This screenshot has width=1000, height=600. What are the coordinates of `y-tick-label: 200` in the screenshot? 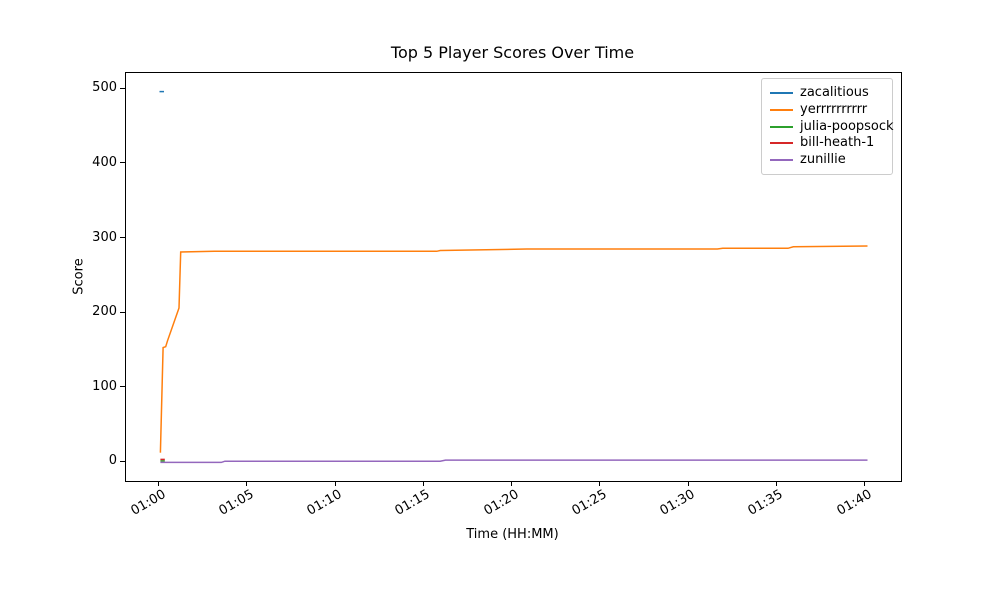 It's located at (104, 312).